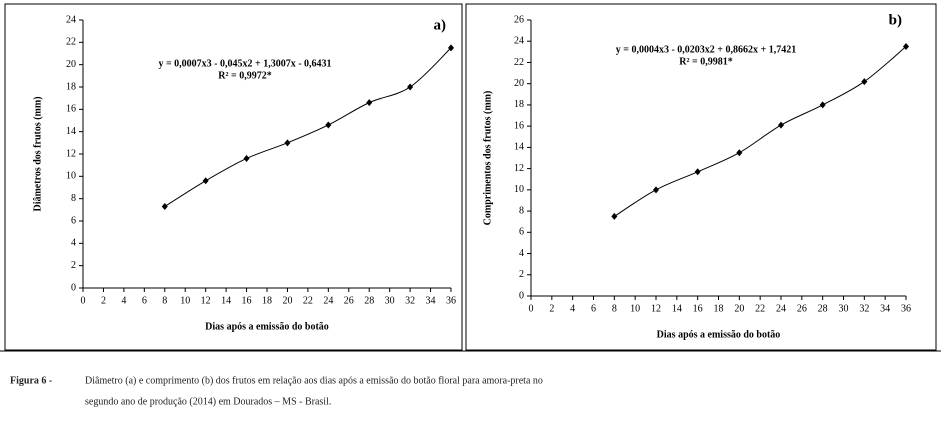  Describe the element at coordinates (487, 158) in the screenshot. I see `y-axis-label: Comprimentos dos frutos (mm)` at that location.